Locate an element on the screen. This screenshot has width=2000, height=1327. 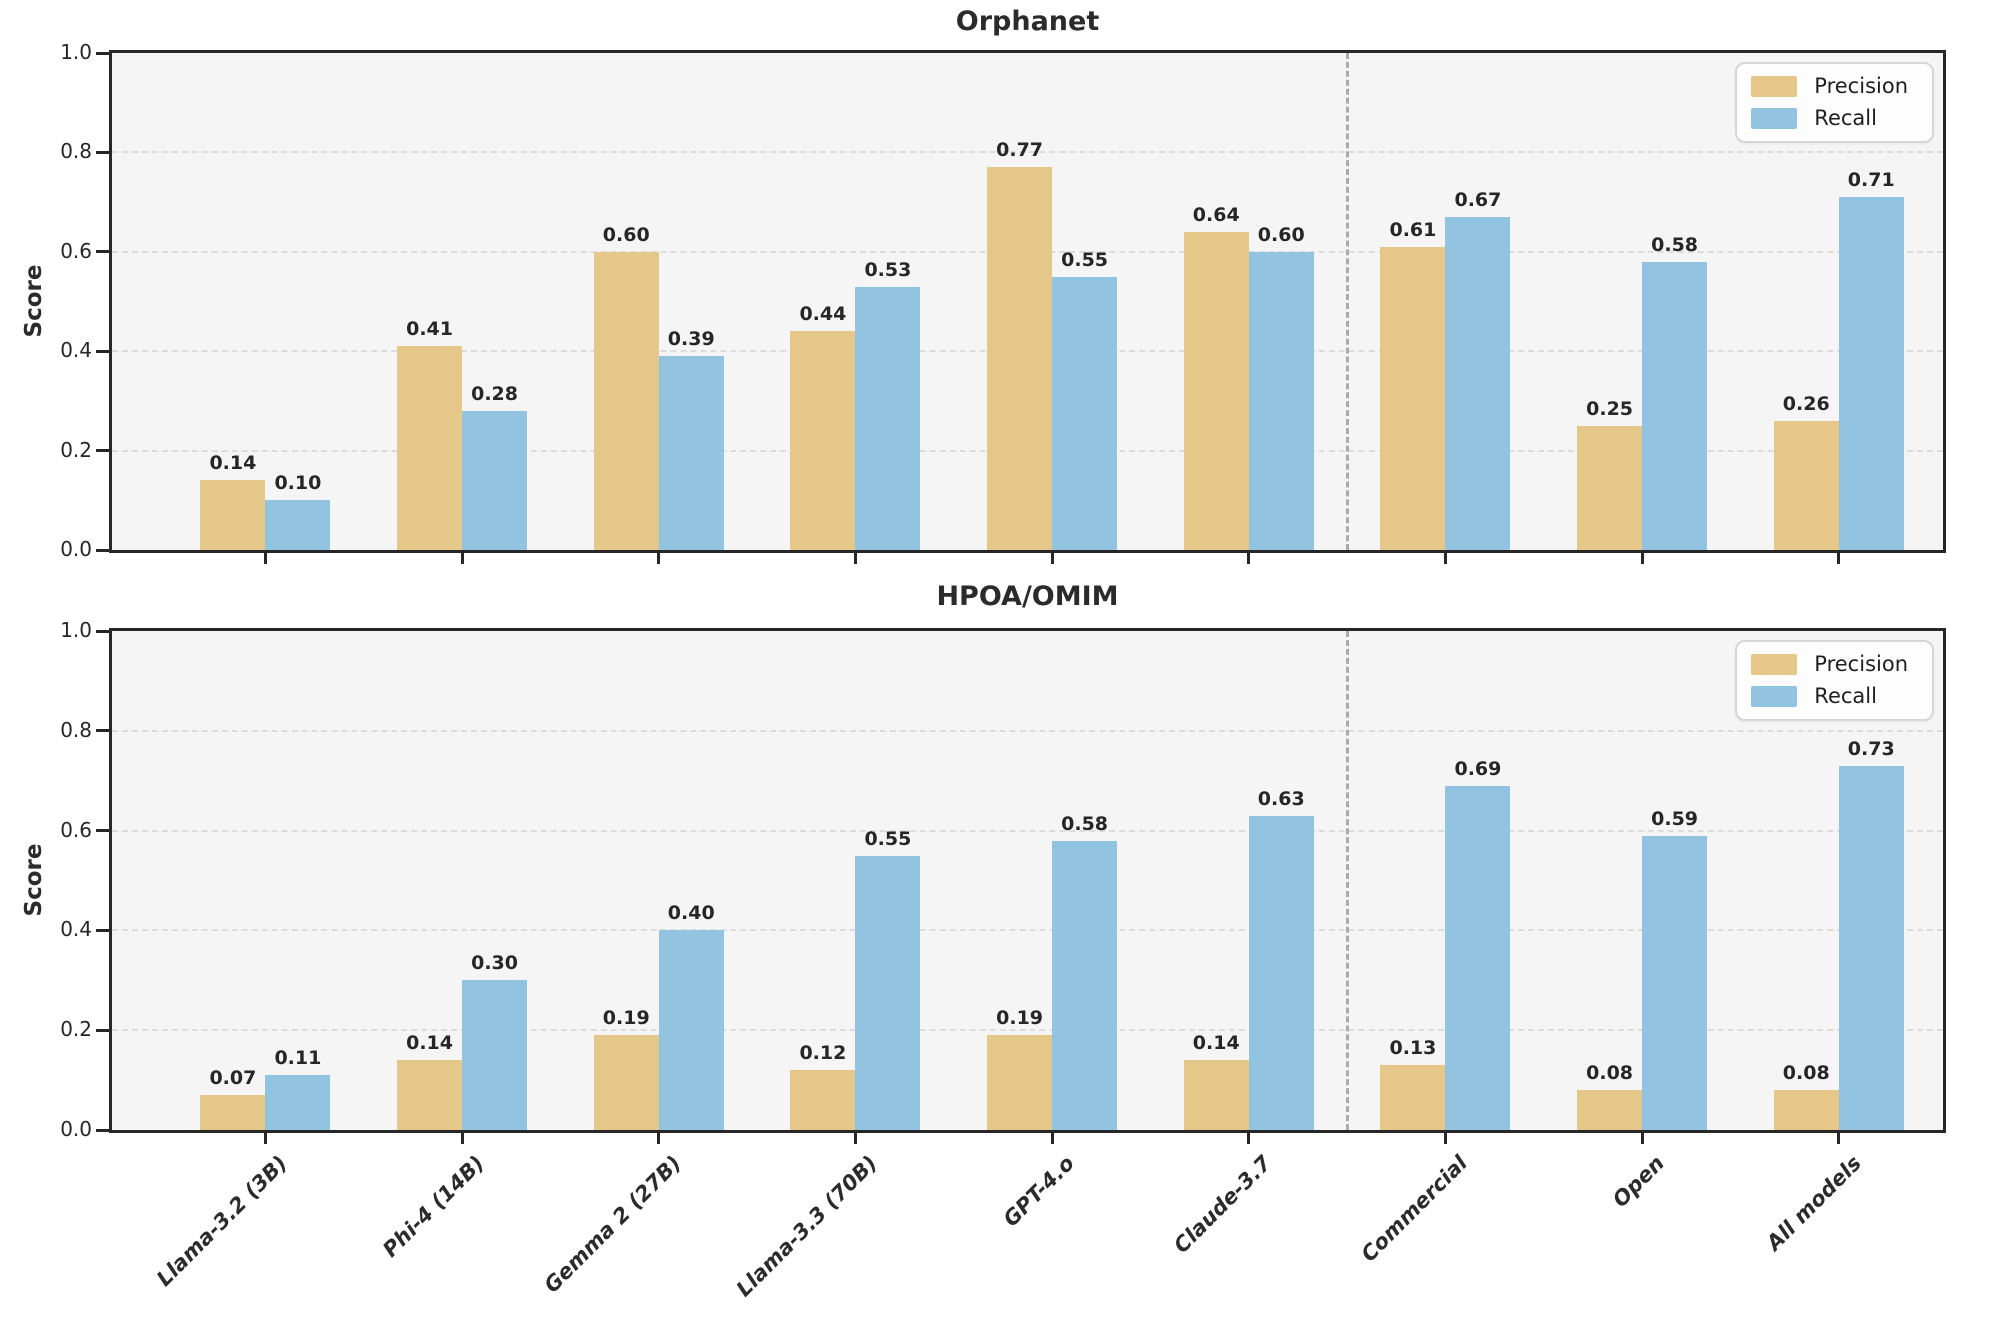
bar-value-recall-2: 0.28 is located at coordinates (494, 393).